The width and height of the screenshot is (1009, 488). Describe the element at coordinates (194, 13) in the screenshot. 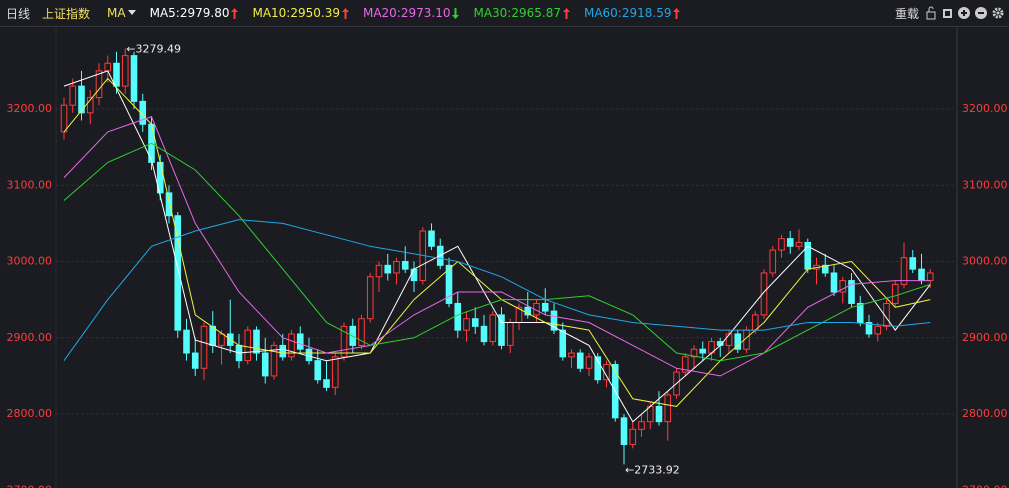

I see `legend-item: MA5:2979.80` at that location.